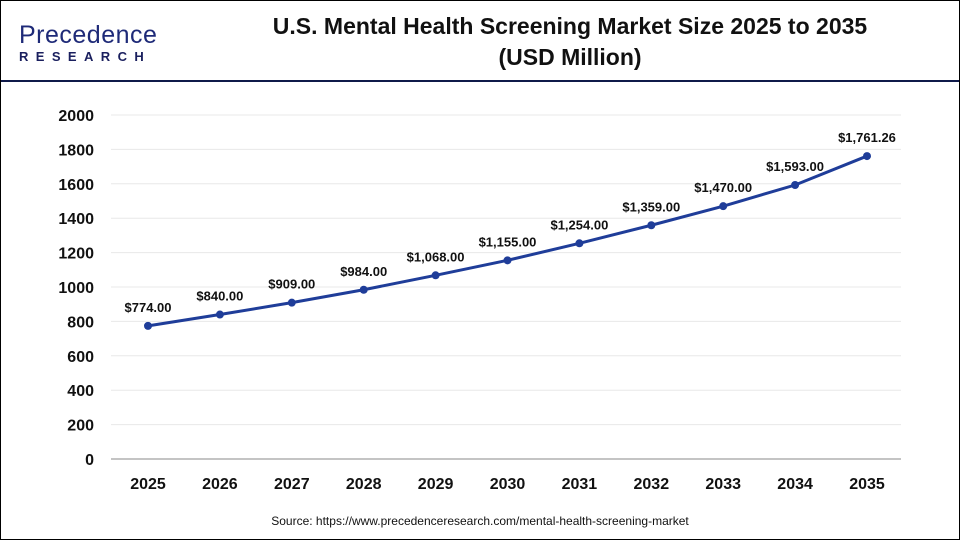 The height and width of the screenshot is (540, 960). Describe the element at coordinates (76, 116) in the screenshot. I see `y-tick-label: 2000` at that location.